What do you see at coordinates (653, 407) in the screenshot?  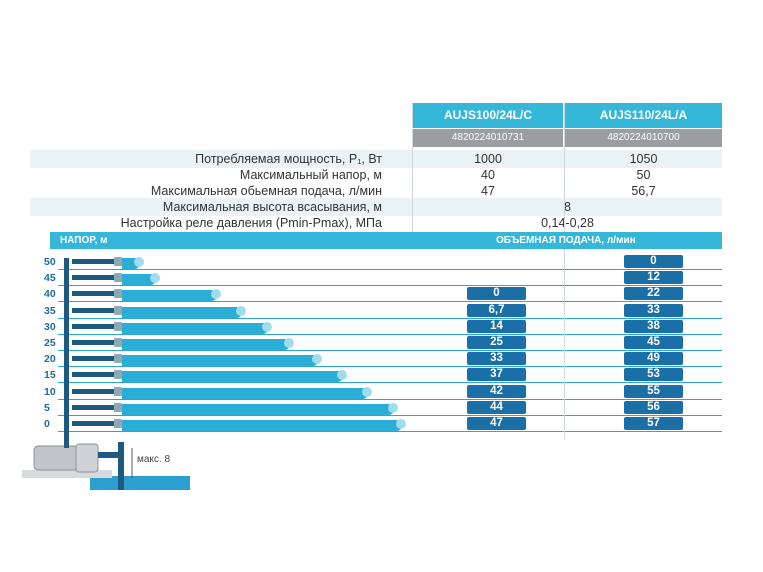 I see `flow-value-model-2: 56` at bounding box center [653, 407].